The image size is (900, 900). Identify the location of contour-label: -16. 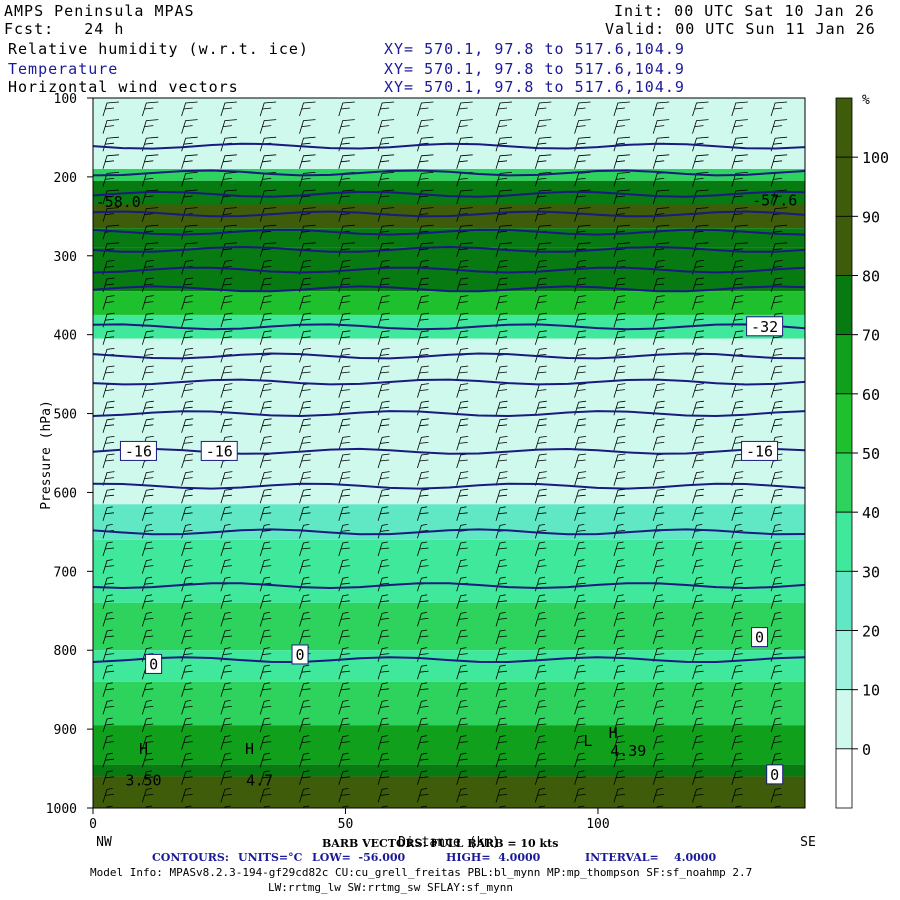
(219, 451).